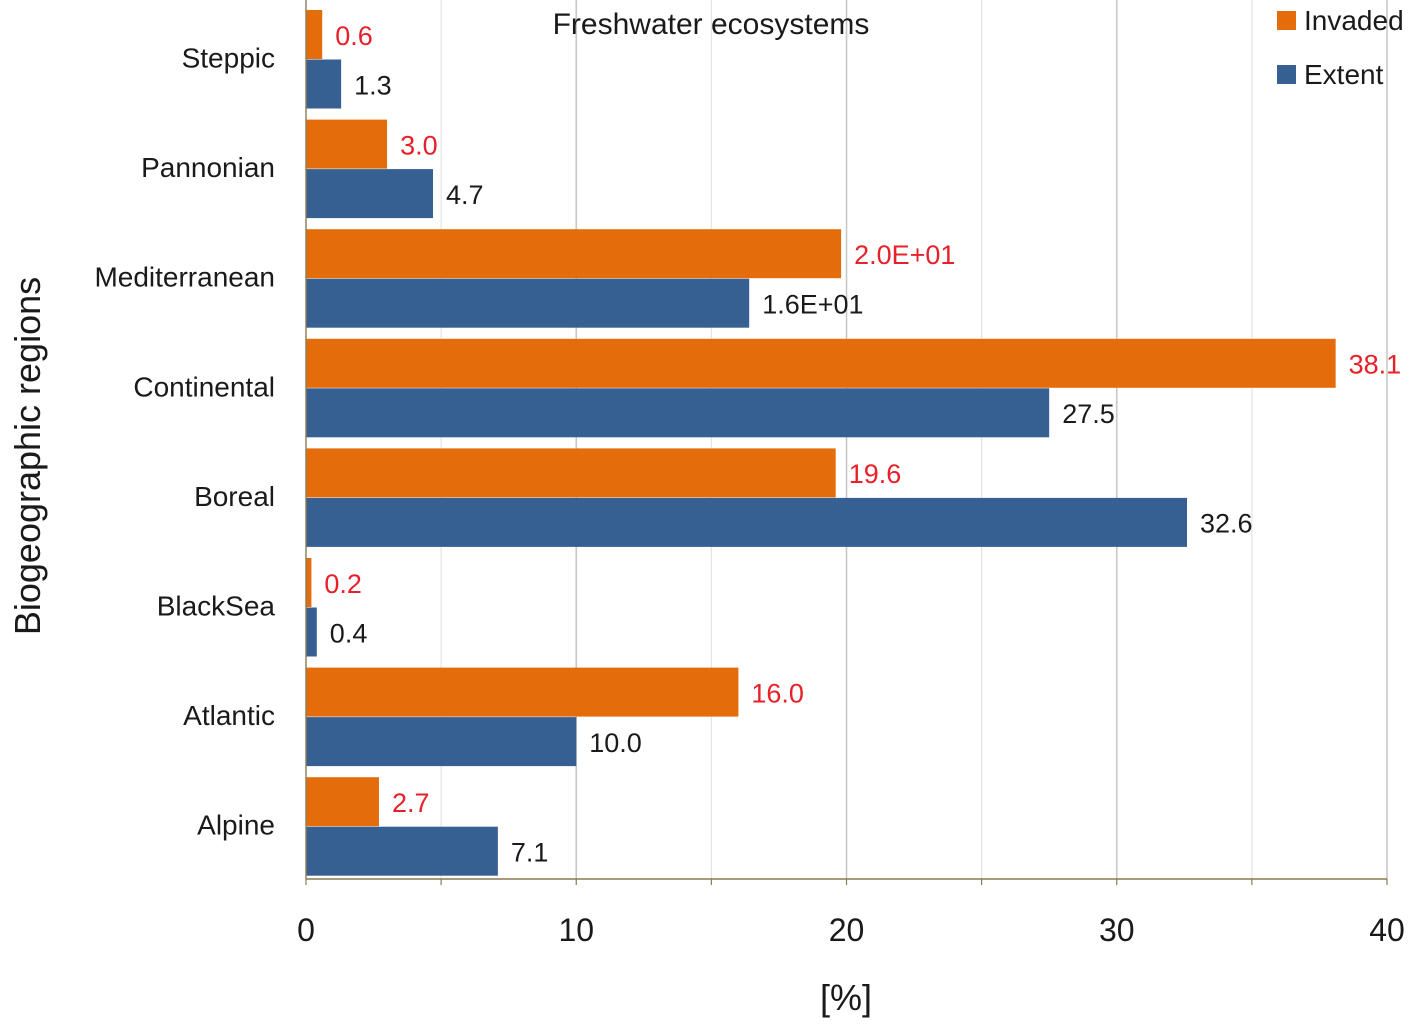  What do you see at coordinates (349, 633) in the screenshot?
I see `data-label-extent-blacksea: 0.4` at bounding box center [349, 633].